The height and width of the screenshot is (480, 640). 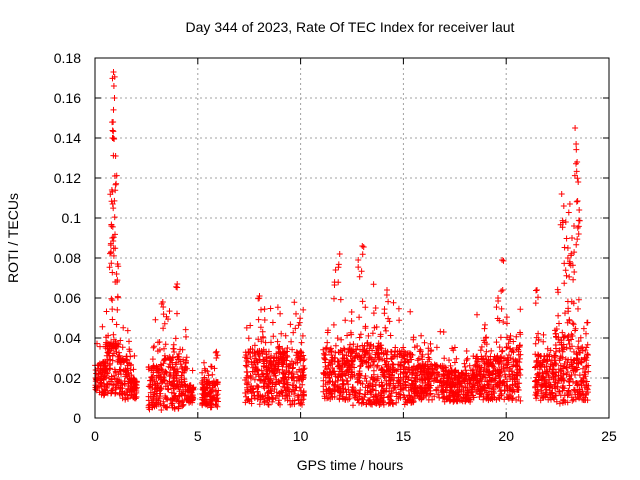 What do you see at coordinates (506, 436) in the screenshot?
I see `x-tick-label: 20` at bounding box center [506, 436].